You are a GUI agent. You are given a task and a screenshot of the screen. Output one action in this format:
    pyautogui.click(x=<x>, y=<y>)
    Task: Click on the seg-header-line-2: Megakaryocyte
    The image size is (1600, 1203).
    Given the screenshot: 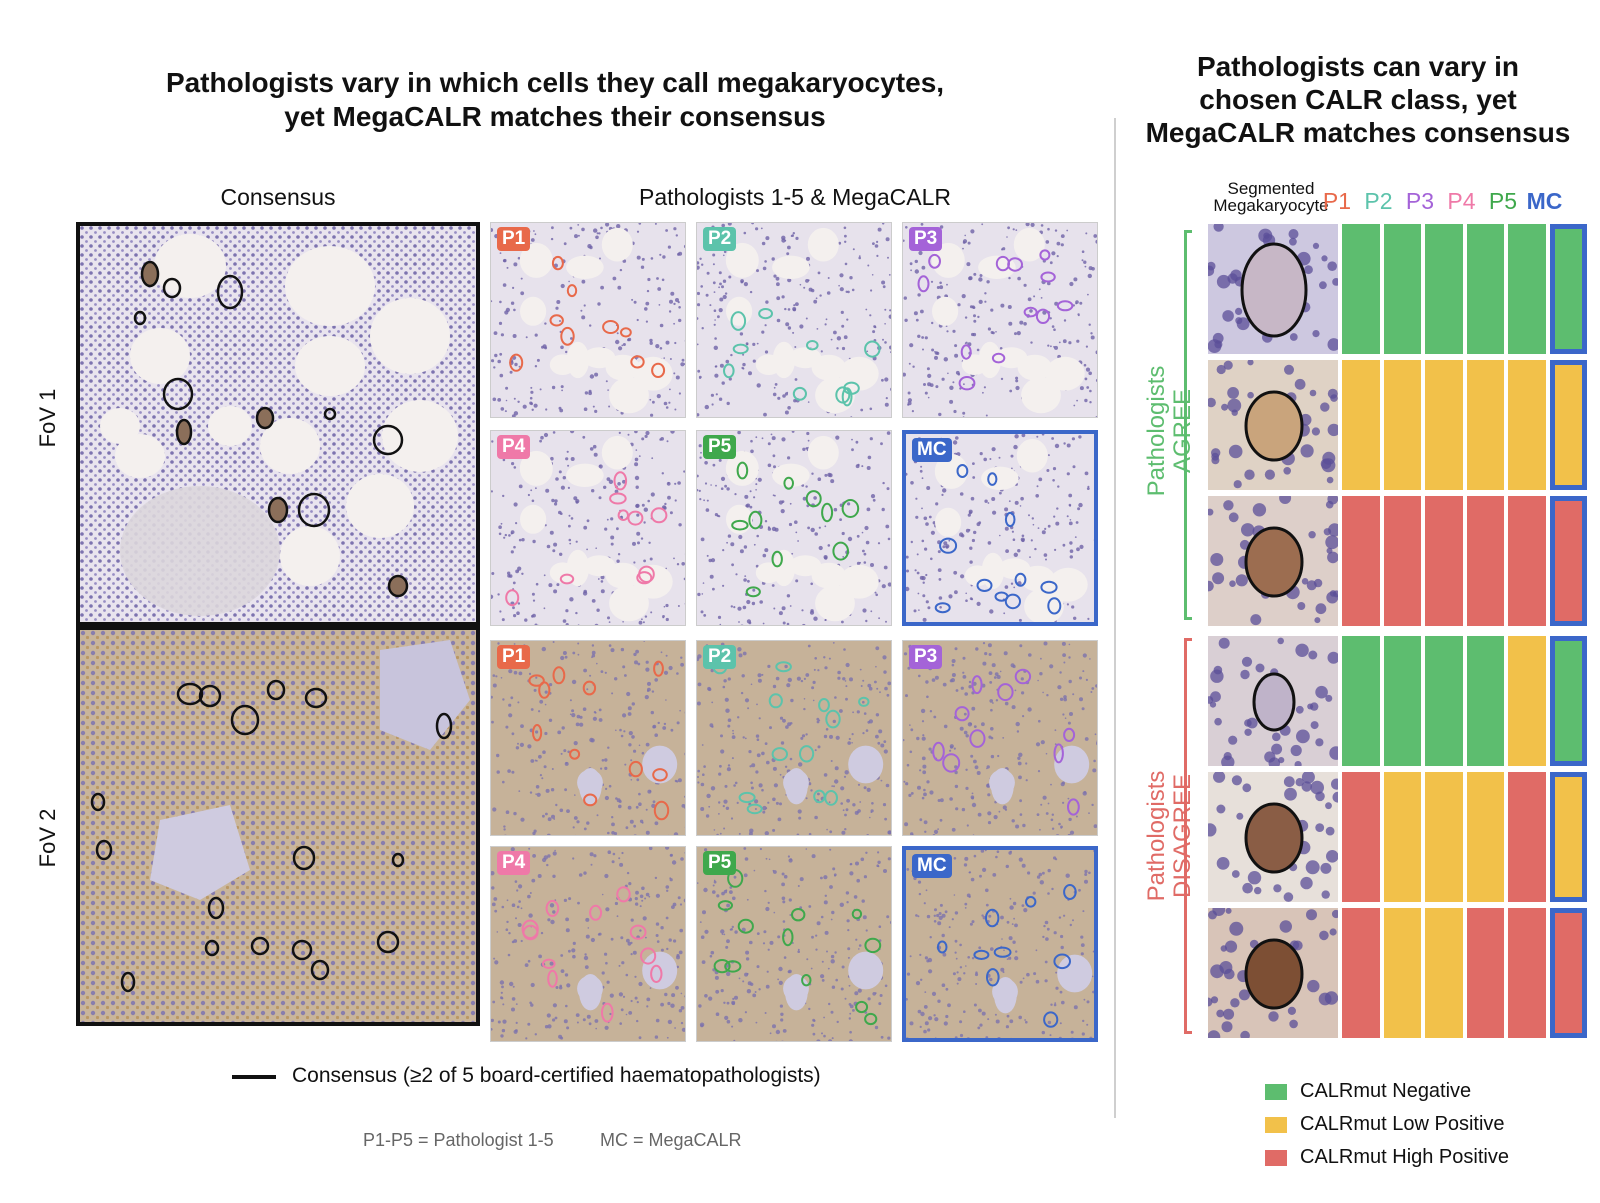 What is the action you would take?
    pyautogui.click(x=1271, y=205)
    